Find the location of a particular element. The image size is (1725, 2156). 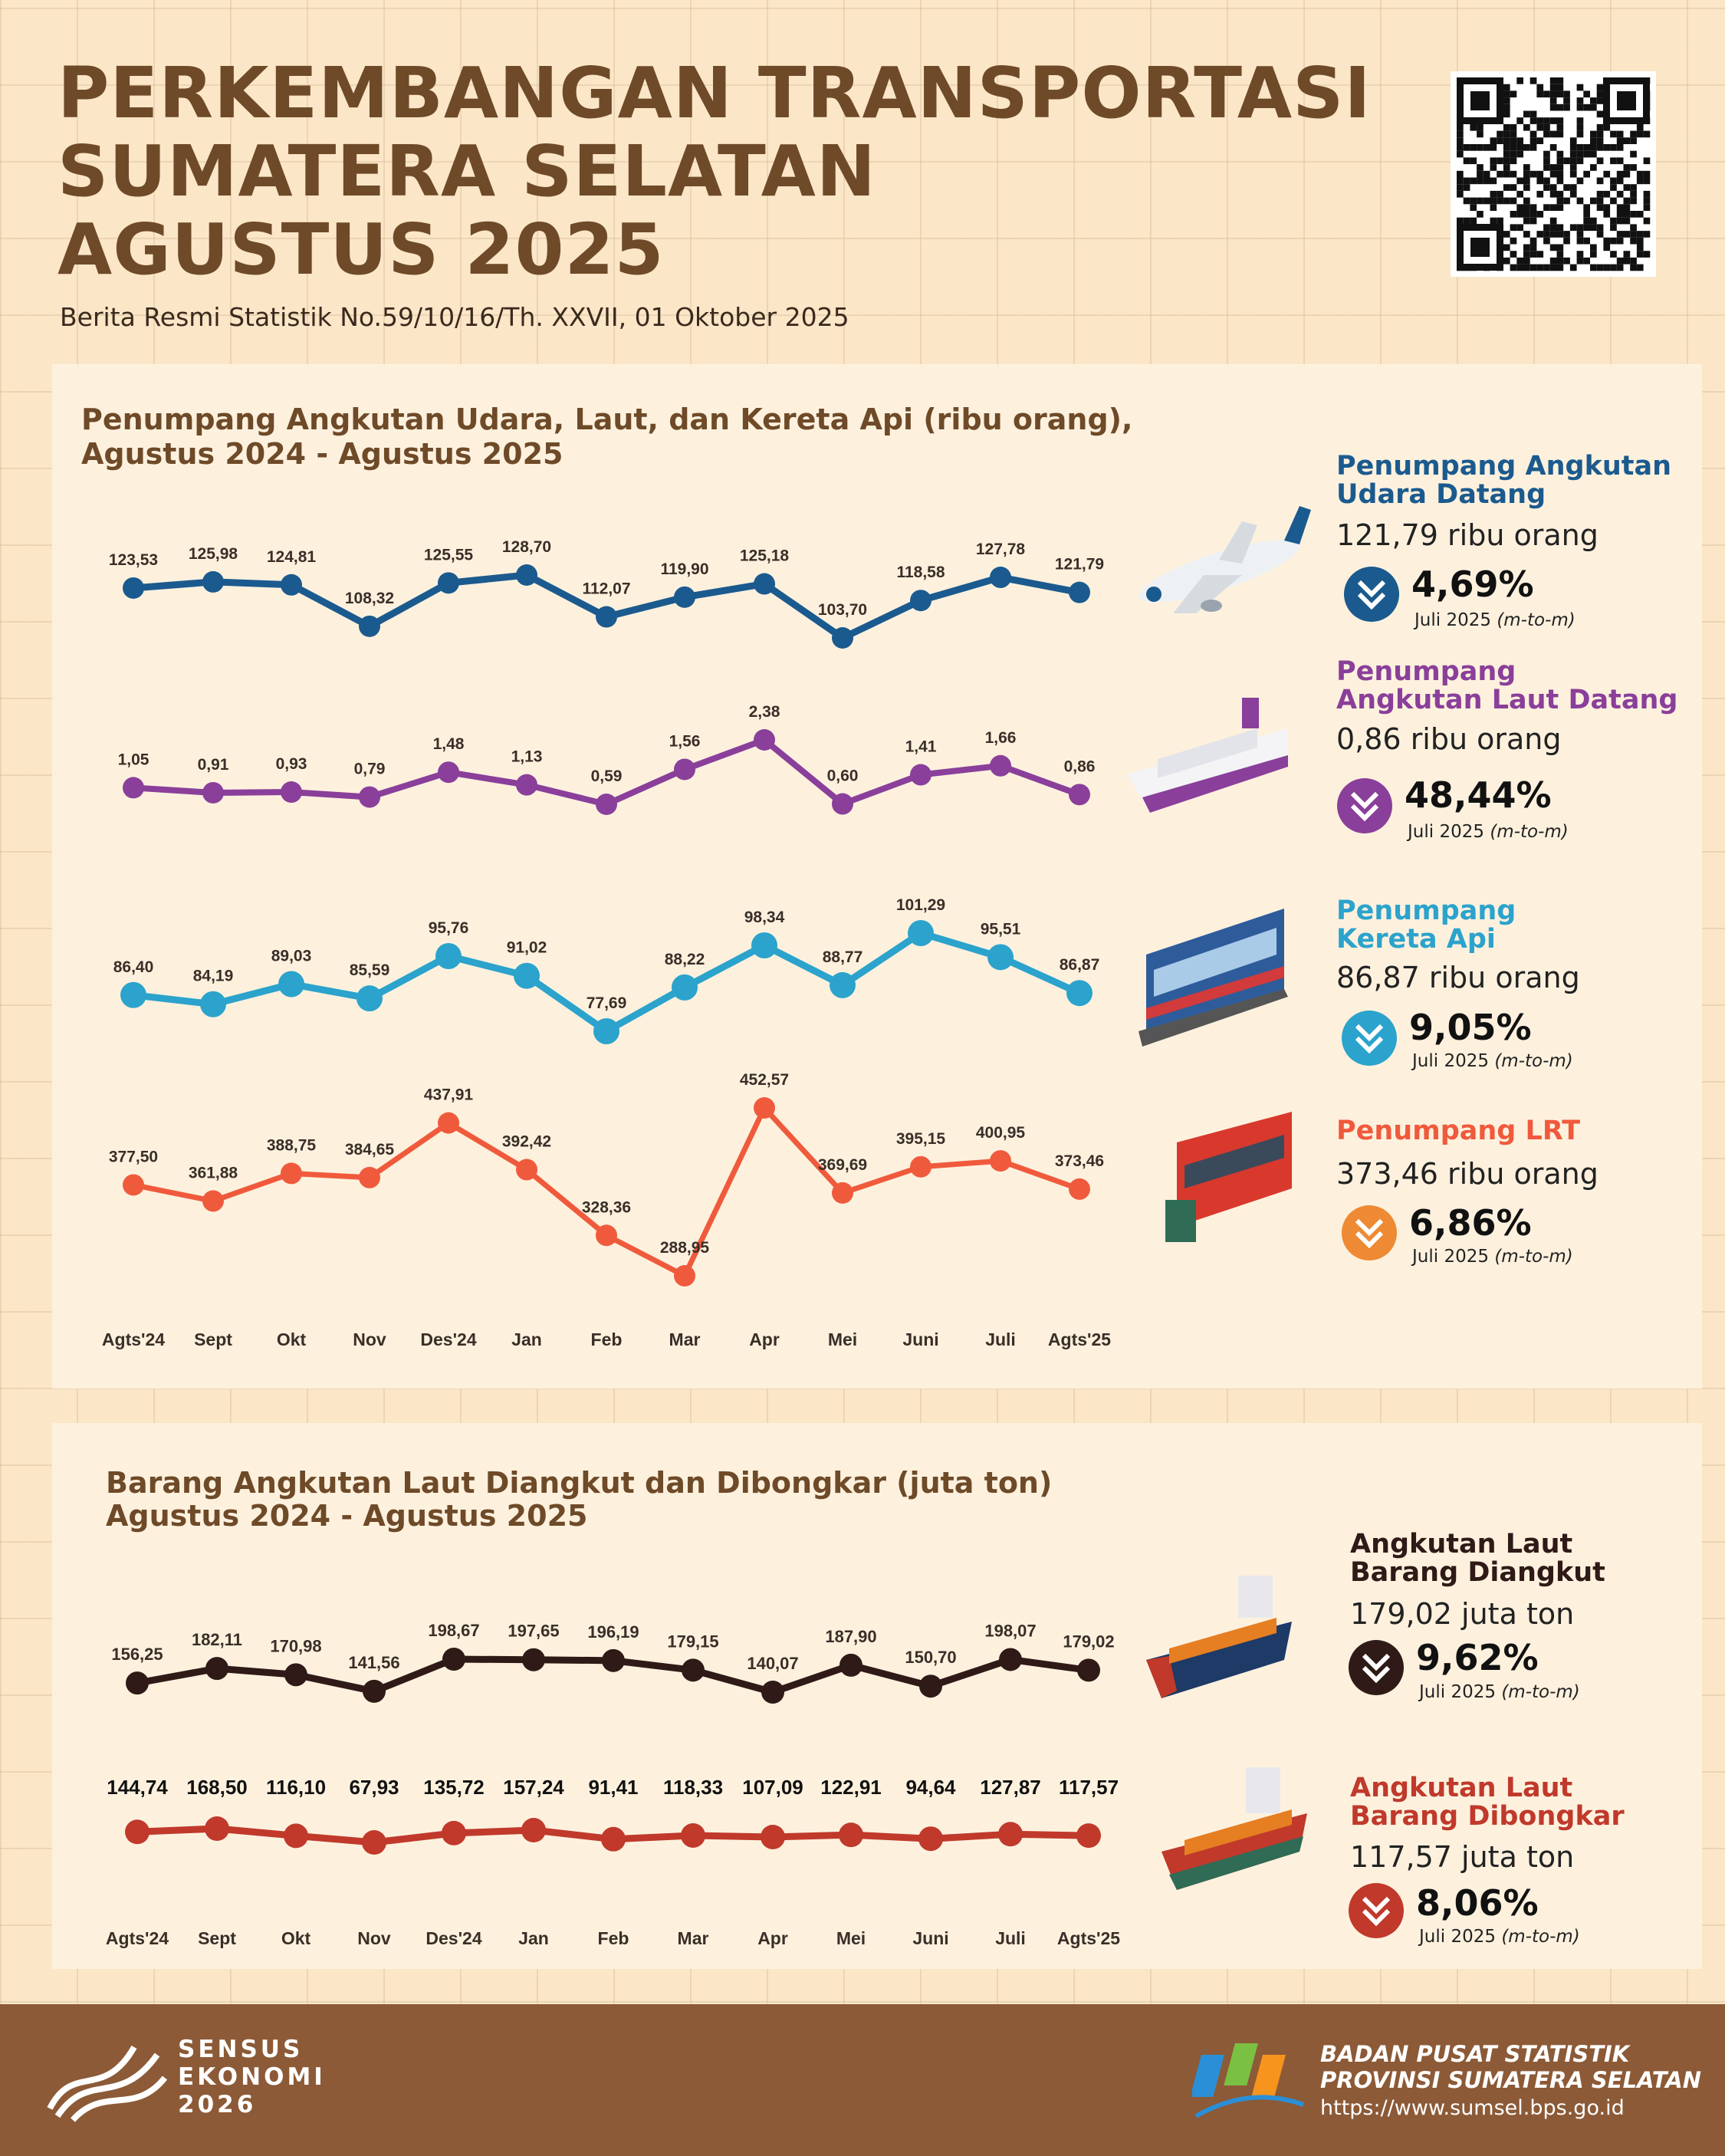

sensus-ekonomi-logo-icon is located at coordinates (108, 2084).